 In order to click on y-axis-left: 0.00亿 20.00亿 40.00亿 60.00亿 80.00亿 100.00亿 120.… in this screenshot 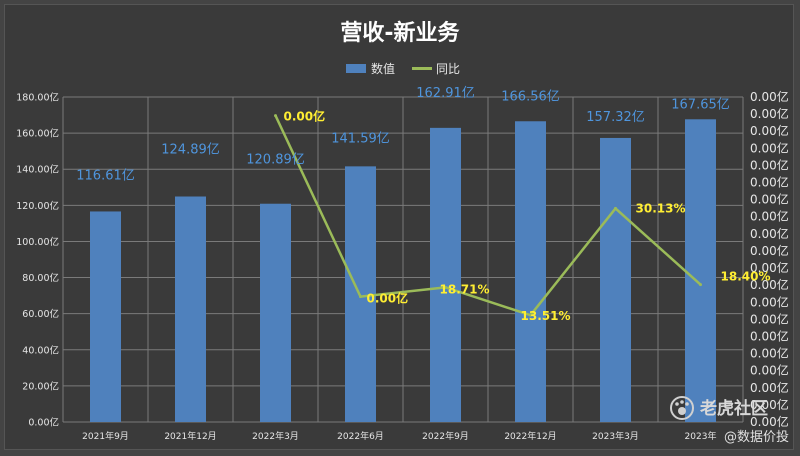, I will do `click(37, 260)`.